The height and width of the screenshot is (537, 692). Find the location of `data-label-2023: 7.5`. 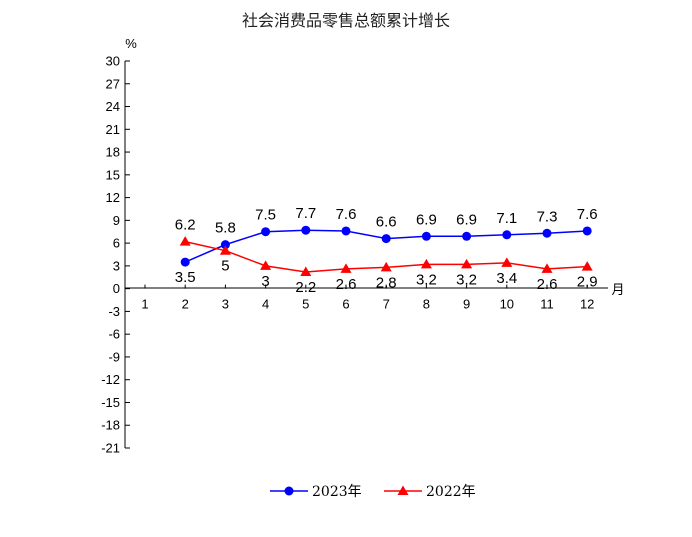

data-label-2023: 7.5 is located at coordinates (265, 215).